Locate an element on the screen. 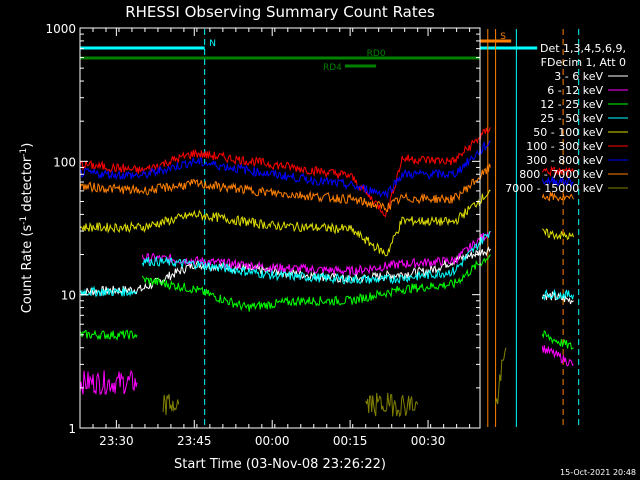  y-tick-label-1000: 1000 is located at coordinates (60, 29).